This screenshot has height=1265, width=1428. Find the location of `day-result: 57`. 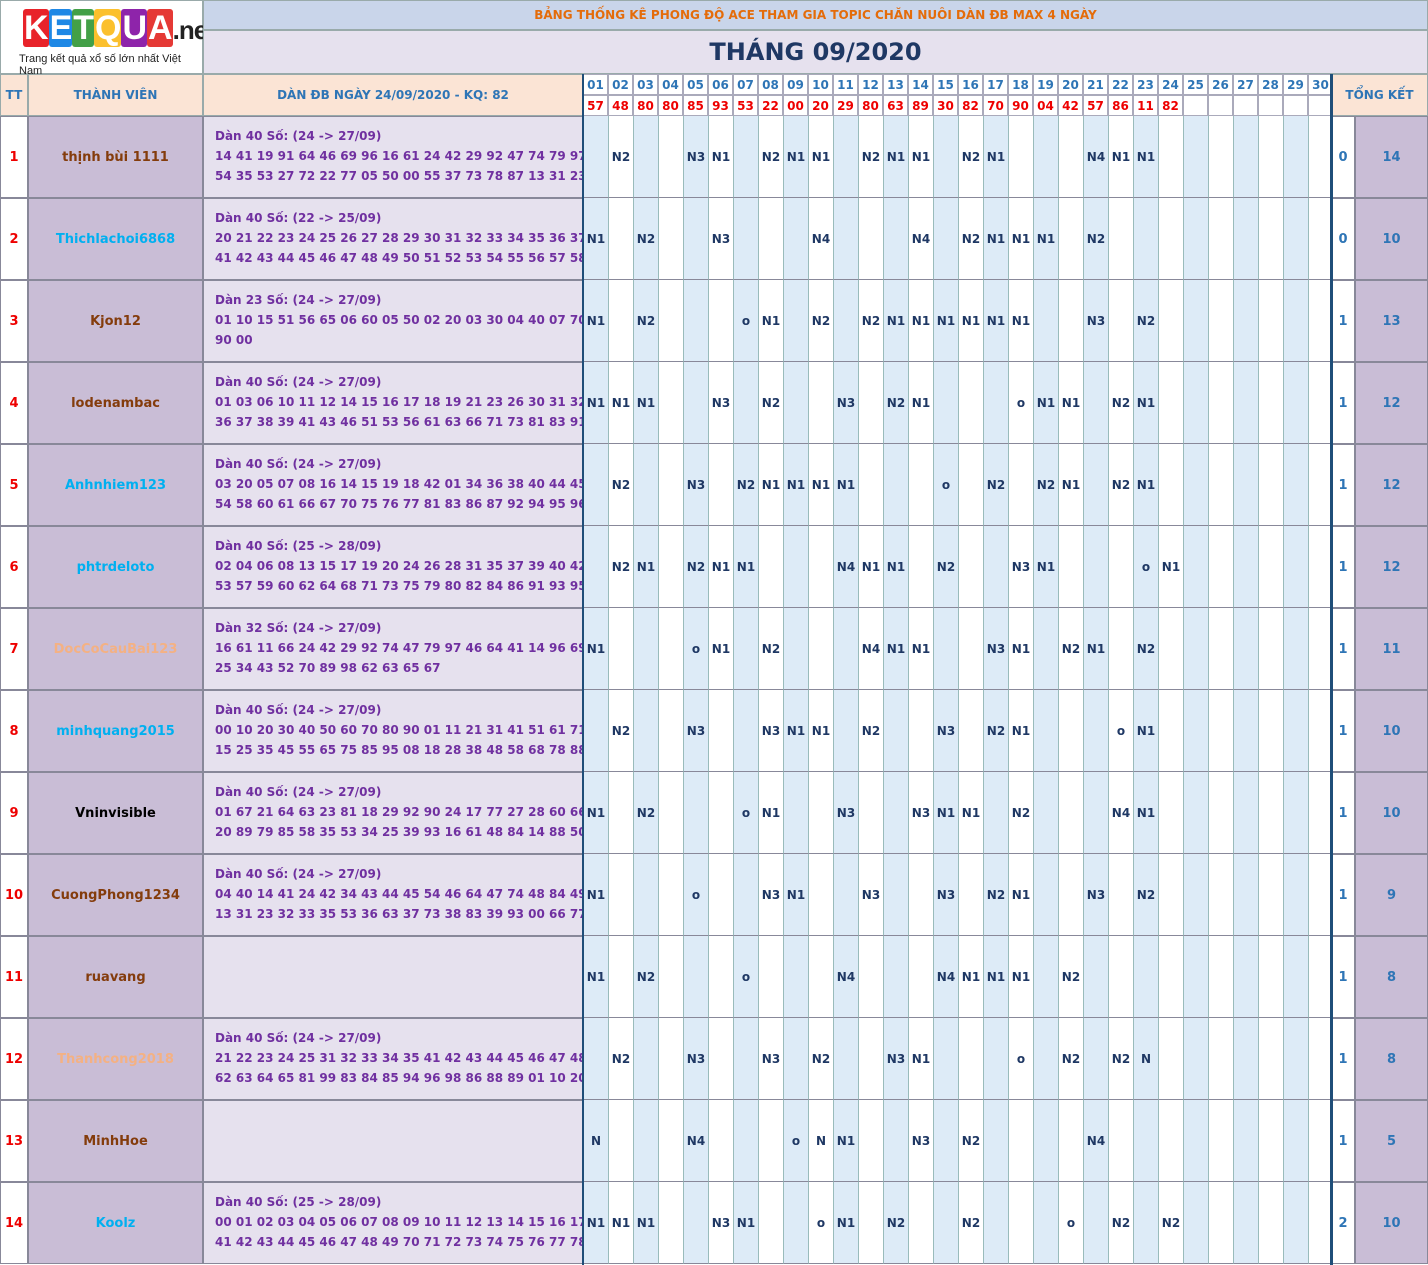

day-result: 57 is located at coordinates (1095, 105).